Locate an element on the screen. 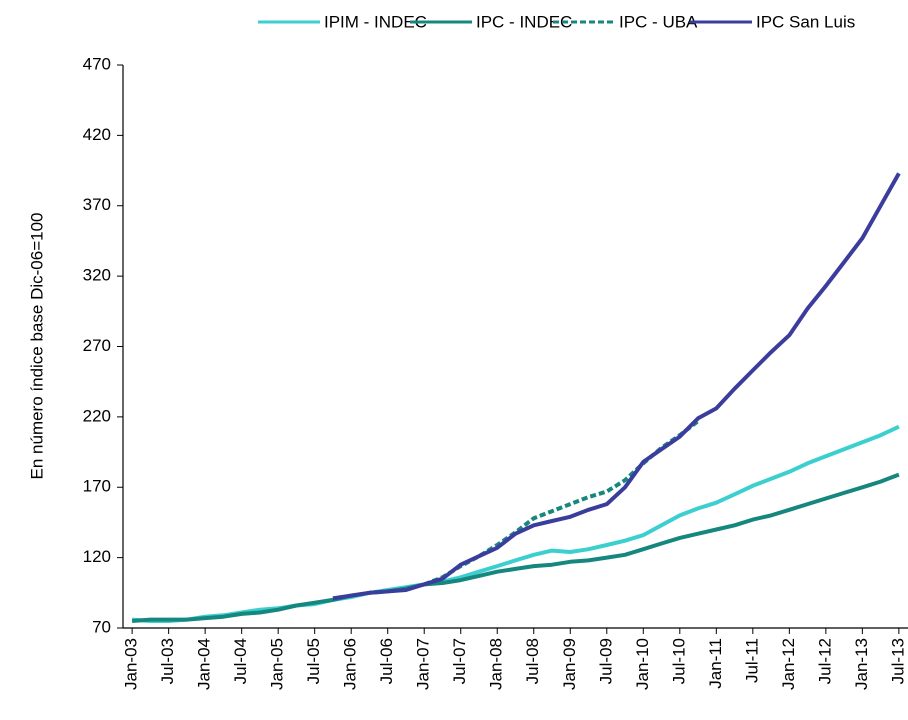 The width and height of the screenshot is (908, 720). x-tick-label: Jul-04 is located at coordinates (240, 661).